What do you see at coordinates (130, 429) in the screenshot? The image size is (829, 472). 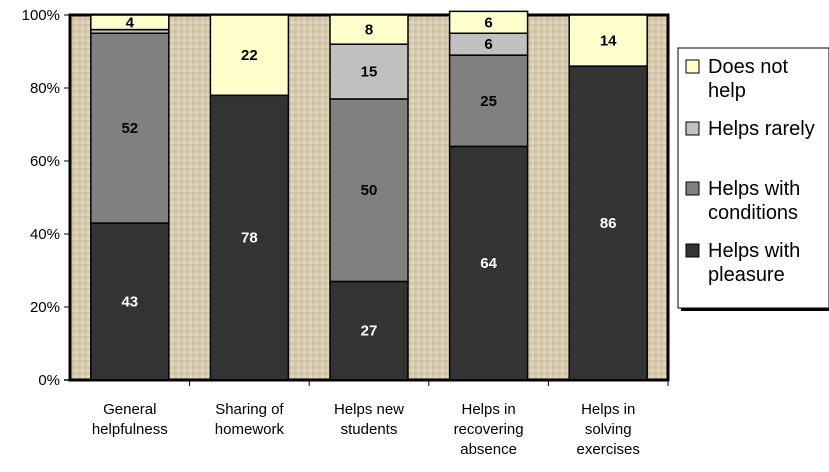 I see `x-category-label-line: helpfulness` at bounding box center [130, 429].